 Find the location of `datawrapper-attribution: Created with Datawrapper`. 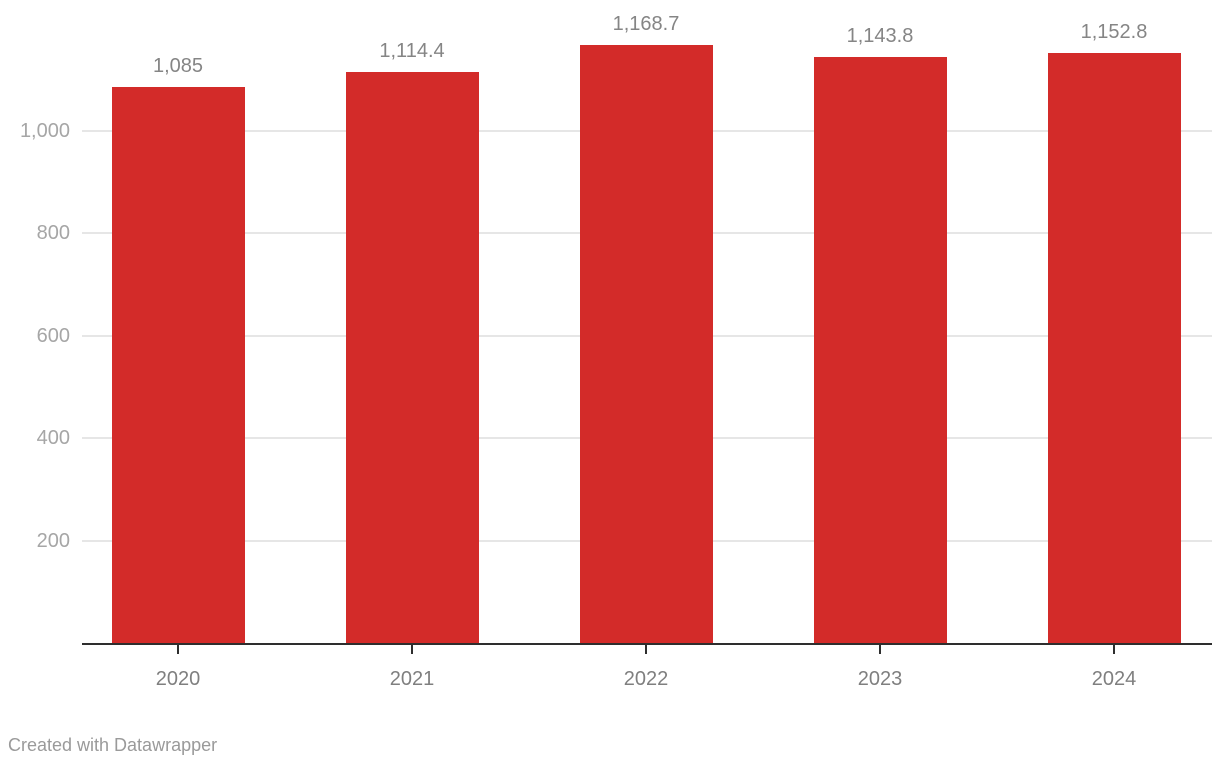

datawrapper-attribution: Created with Datawrapper is located at coordinates (113, 745).